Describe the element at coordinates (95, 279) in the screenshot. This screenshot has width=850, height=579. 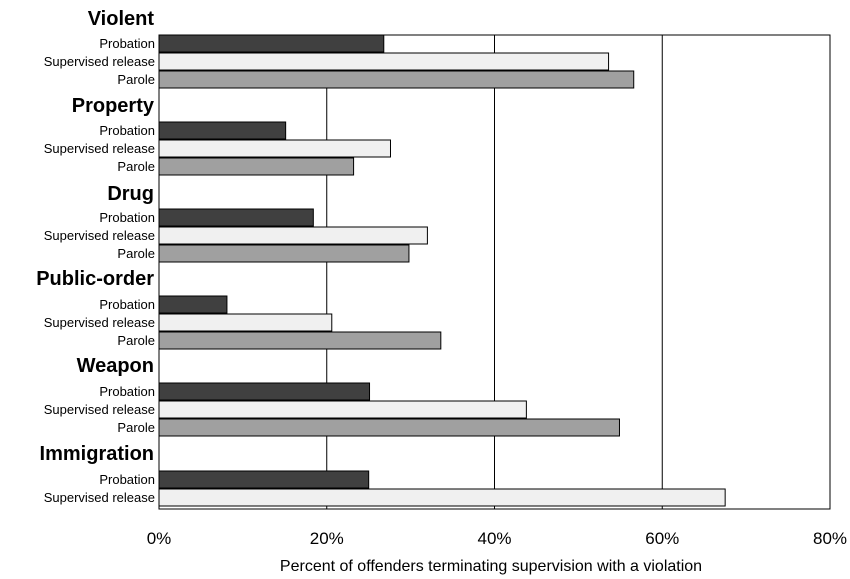
I see `category-label: Public-order` at that location.